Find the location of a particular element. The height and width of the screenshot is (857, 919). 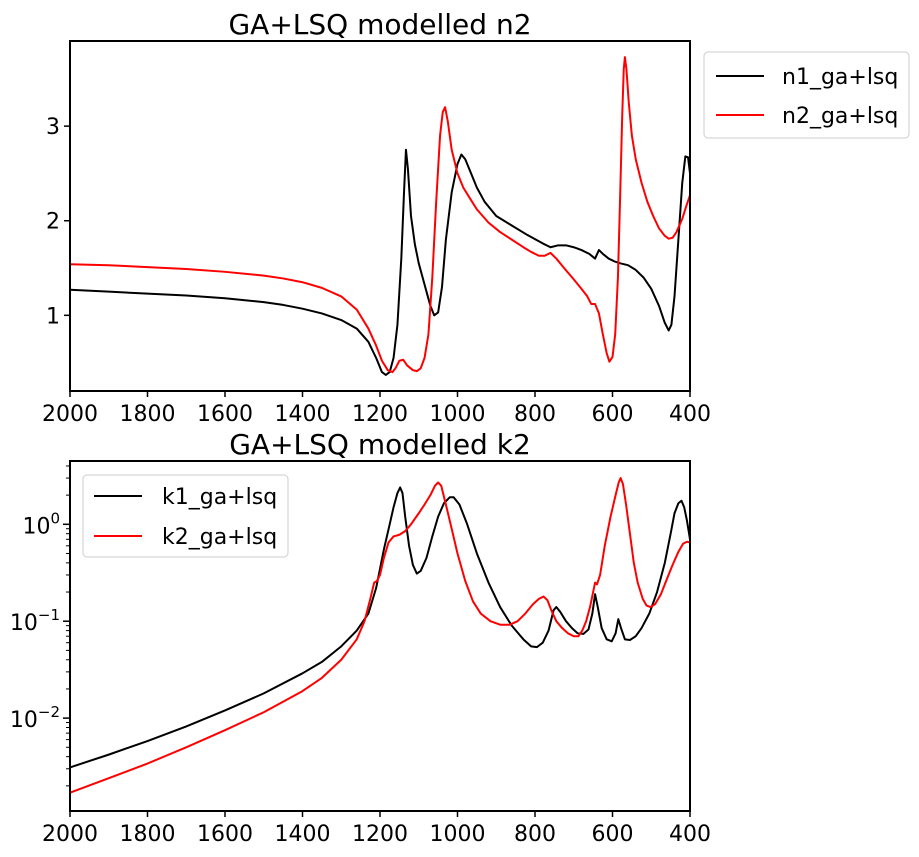

n2-chart-title: GA+LSQ modelled n2 is located at coordinates (379, 24).